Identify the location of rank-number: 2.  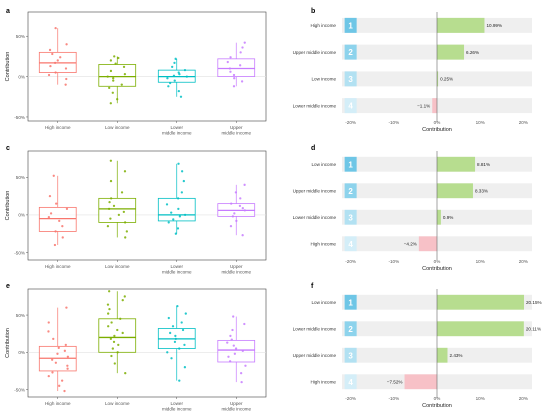
(350, 52).